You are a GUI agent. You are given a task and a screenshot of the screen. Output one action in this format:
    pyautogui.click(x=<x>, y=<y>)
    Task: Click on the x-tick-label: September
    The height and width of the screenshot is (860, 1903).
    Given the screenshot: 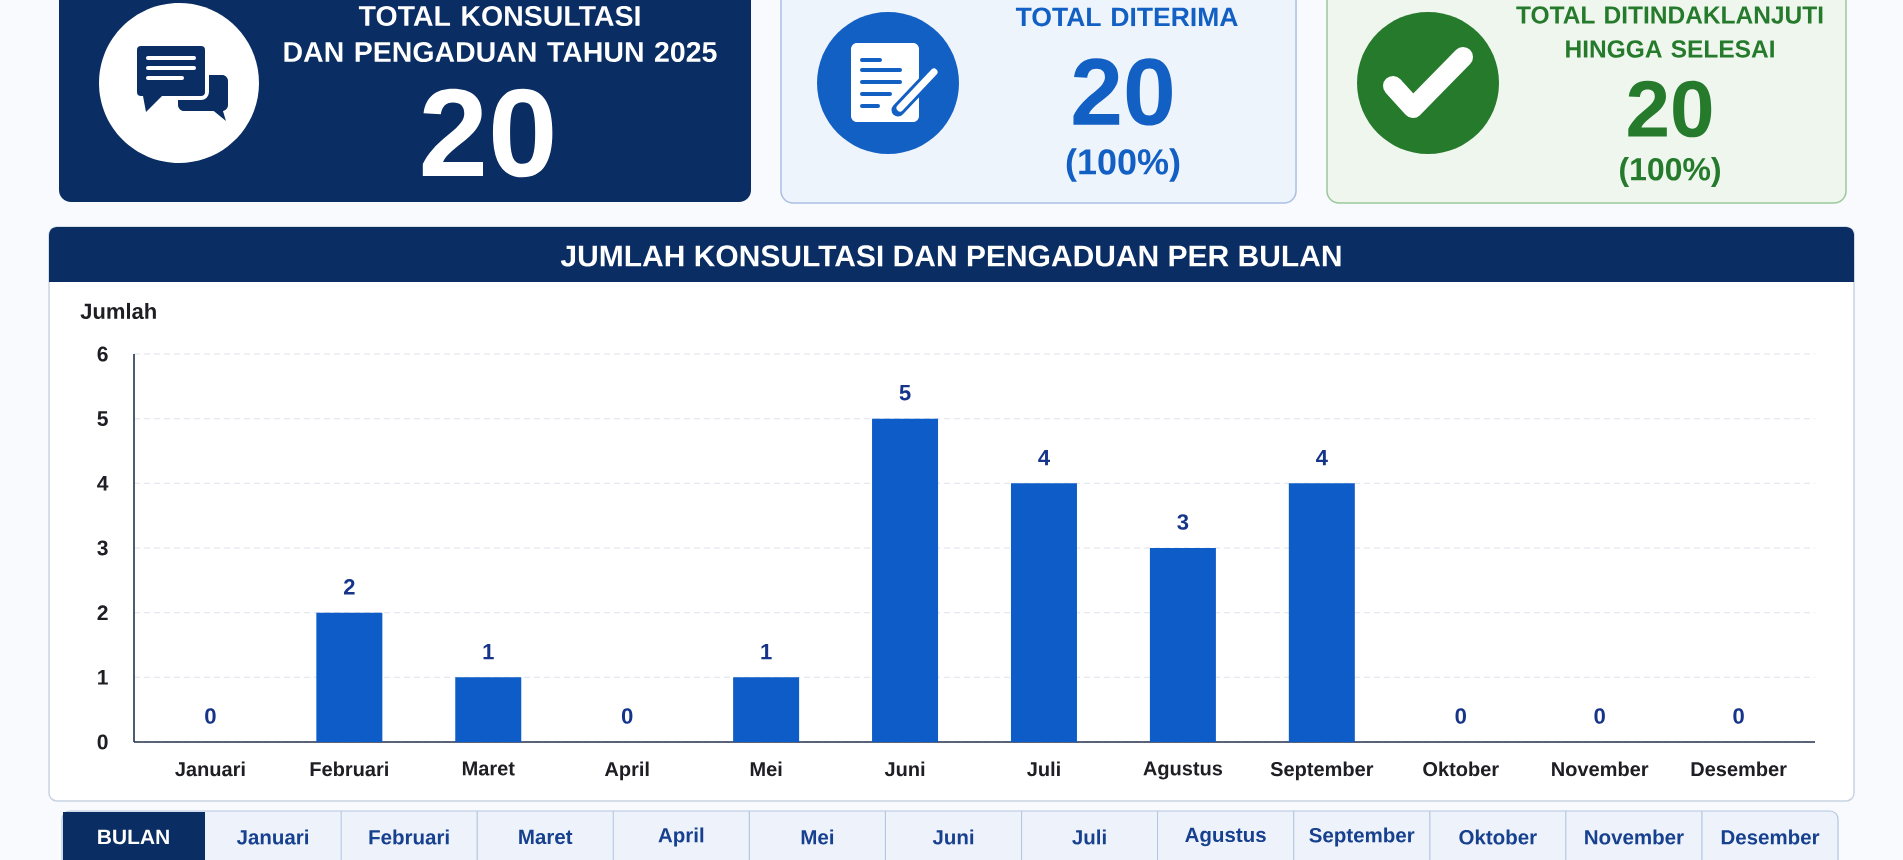 What is the action you would take?
    pyautogui.click(x=1322, y=771)
    